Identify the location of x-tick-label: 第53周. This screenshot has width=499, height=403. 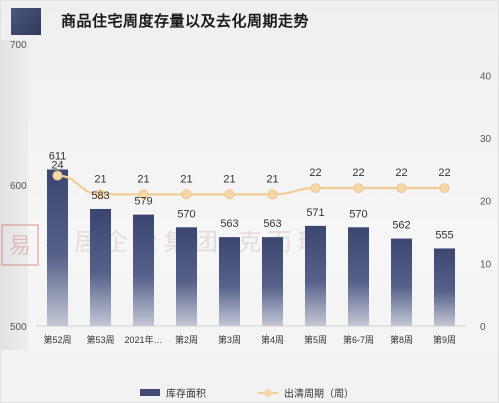
(100, 339).